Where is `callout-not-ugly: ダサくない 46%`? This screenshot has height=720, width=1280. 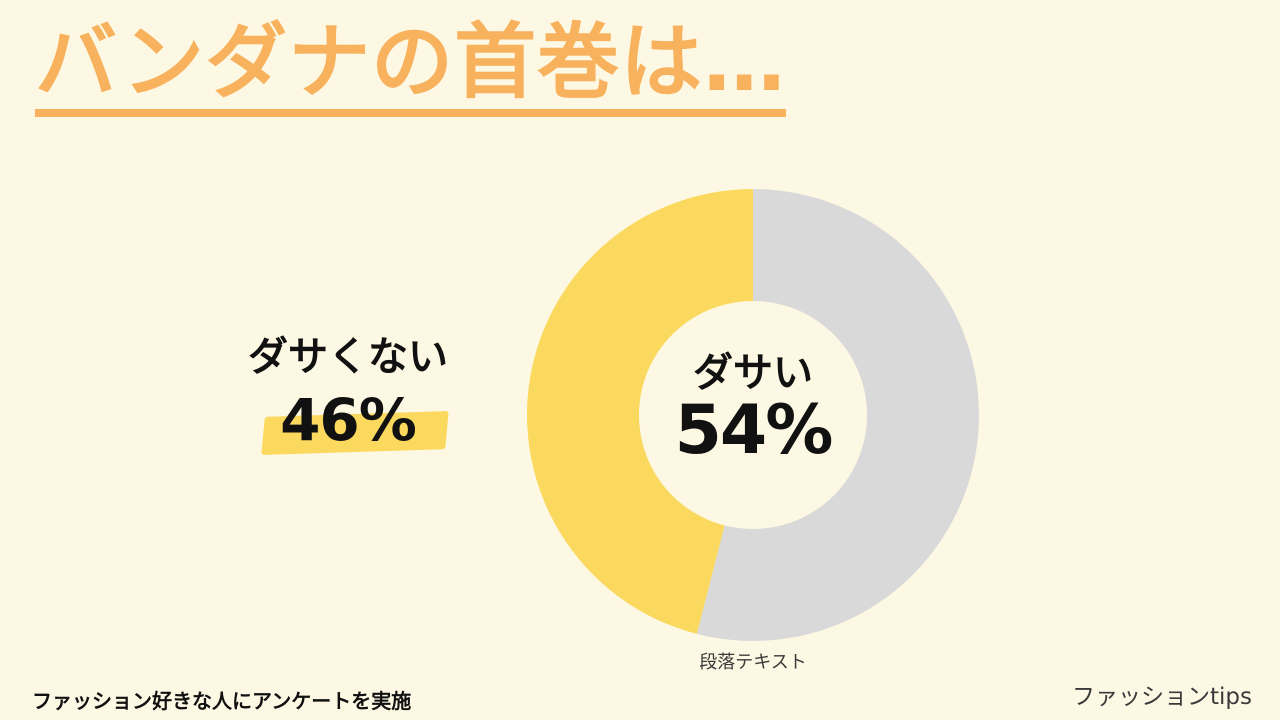
callout-not-ugly: ダサくない 46% is located at coordinates (348, 394).